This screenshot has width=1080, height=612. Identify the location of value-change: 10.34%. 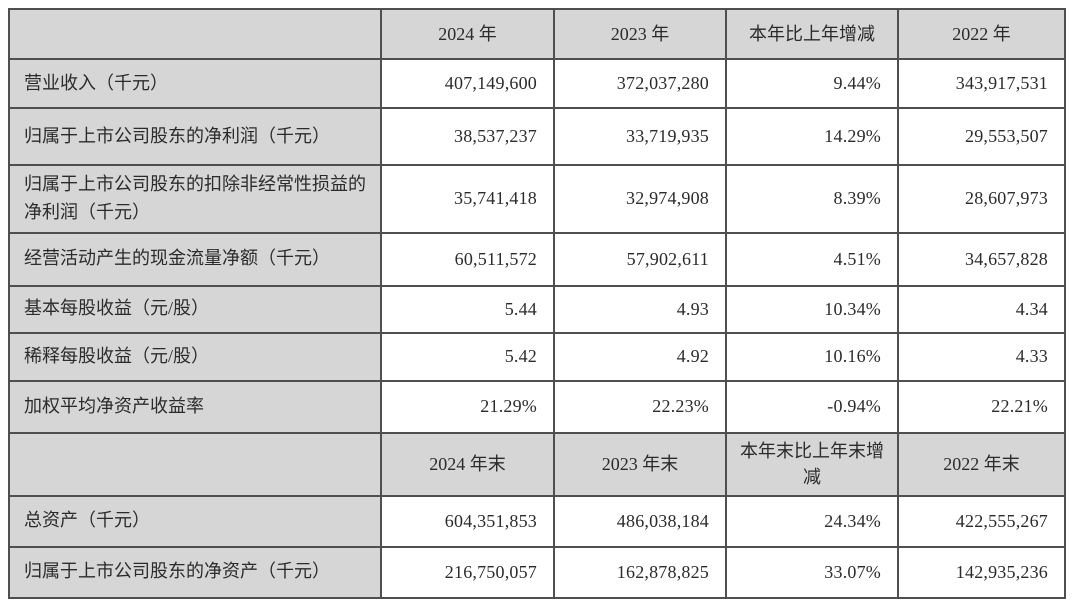
(812, 309).